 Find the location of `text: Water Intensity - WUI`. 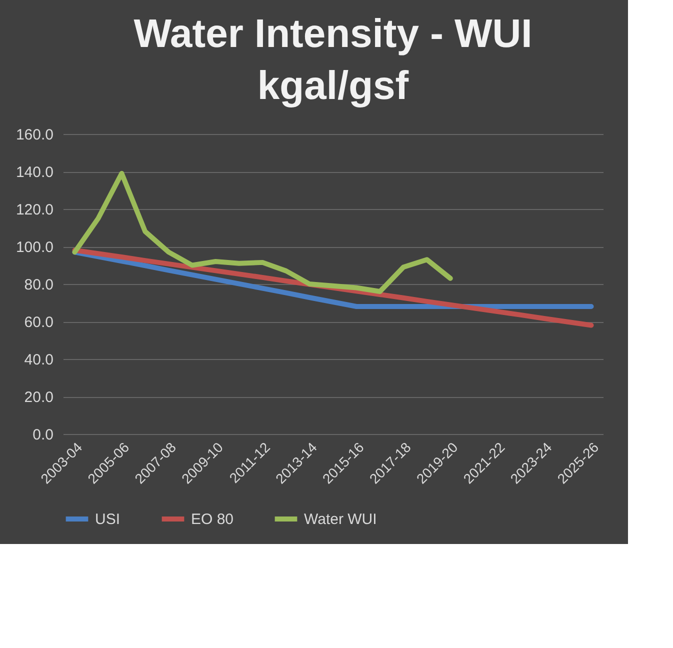

text: Water Intensity - WUI is located at coordinates (333, 34).